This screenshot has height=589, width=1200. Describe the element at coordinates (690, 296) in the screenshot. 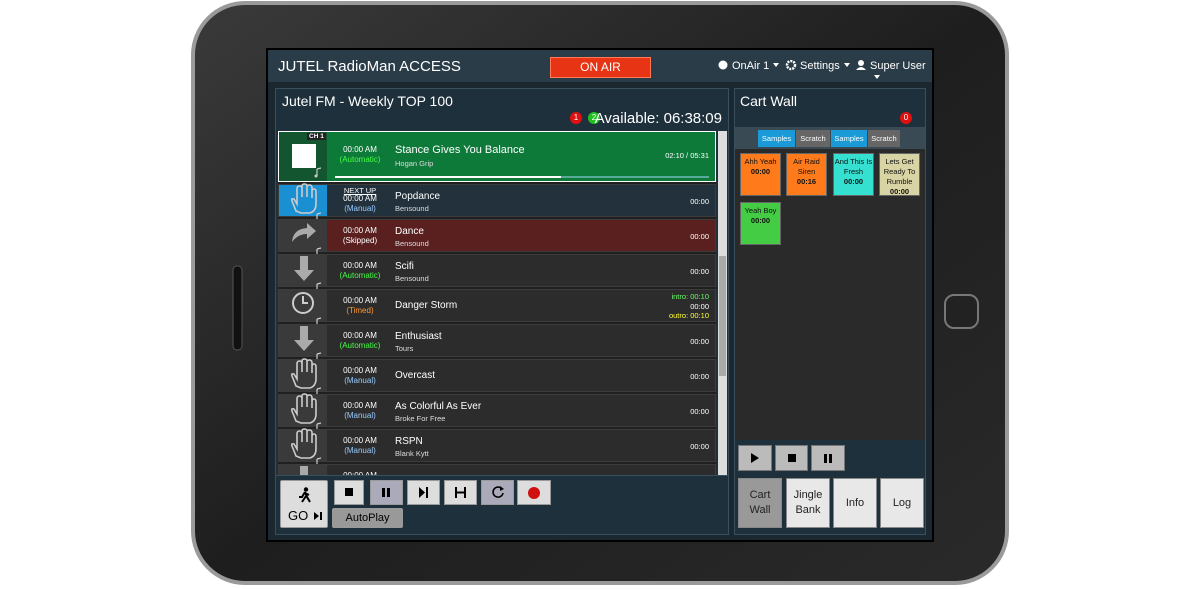

I see `row-intro: intro: 00:10` at that location.